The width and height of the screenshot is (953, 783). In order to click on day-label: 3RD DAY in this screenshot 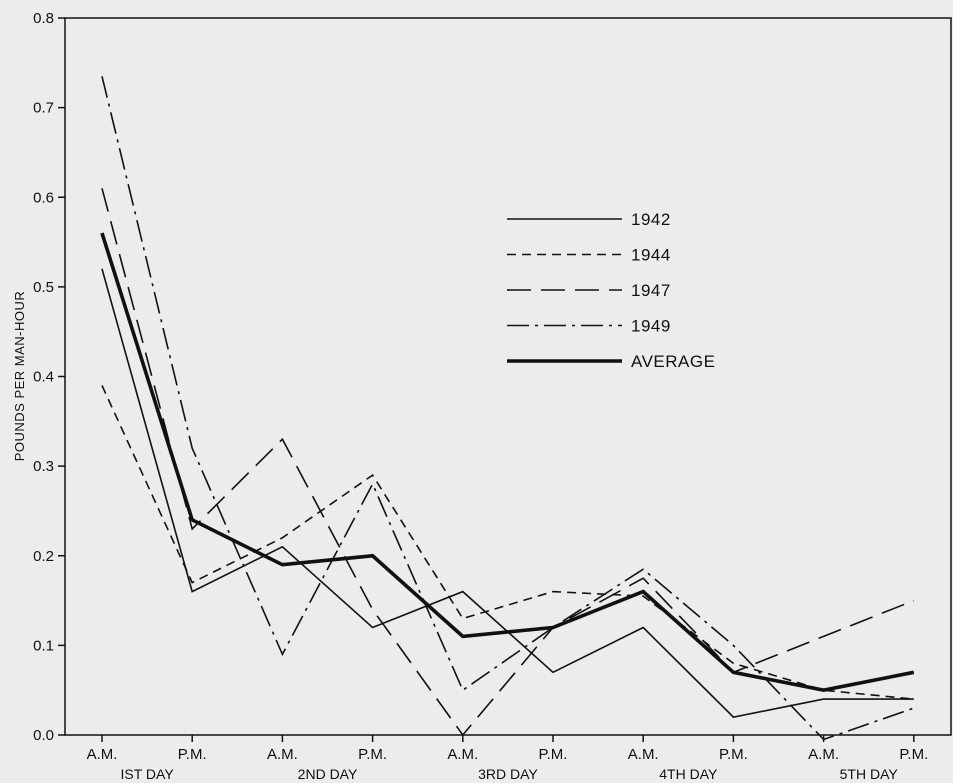, I will do `click(508, 774)`.